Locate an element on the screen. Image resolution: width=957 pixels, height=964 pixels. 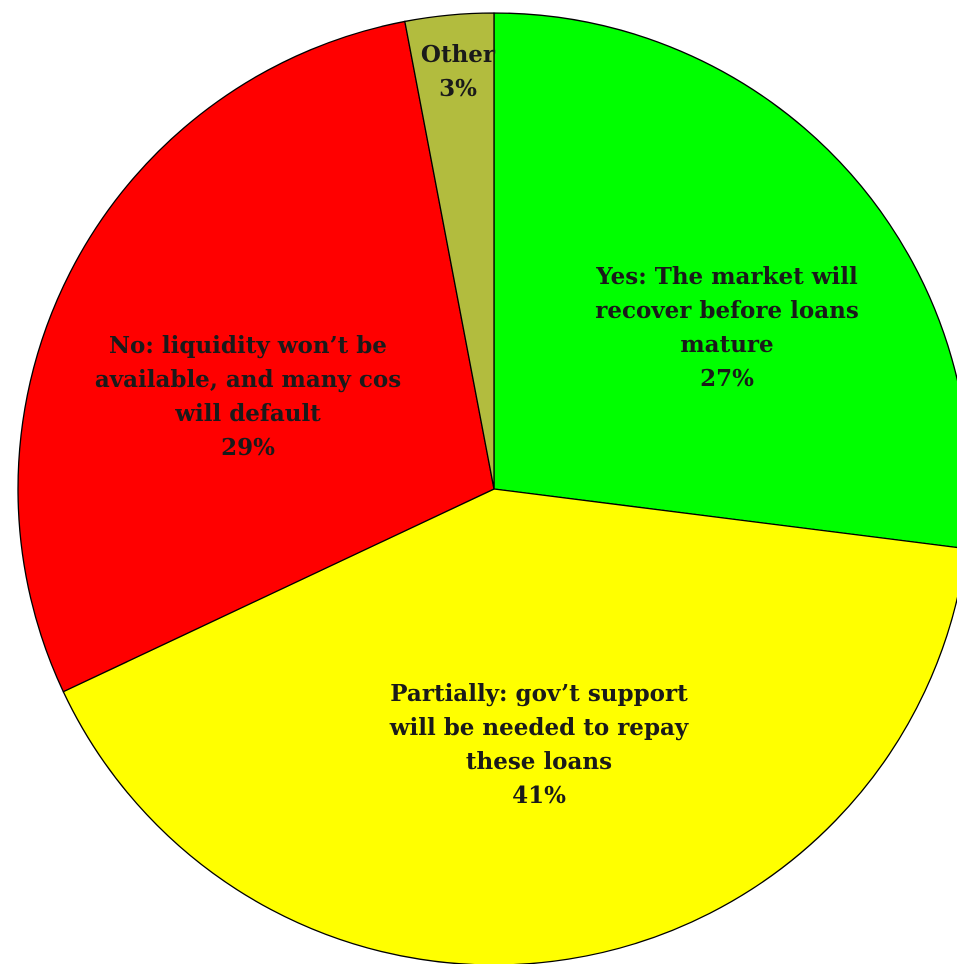
slice-category-label: available, and many cos is located at coordinates (248, 379).